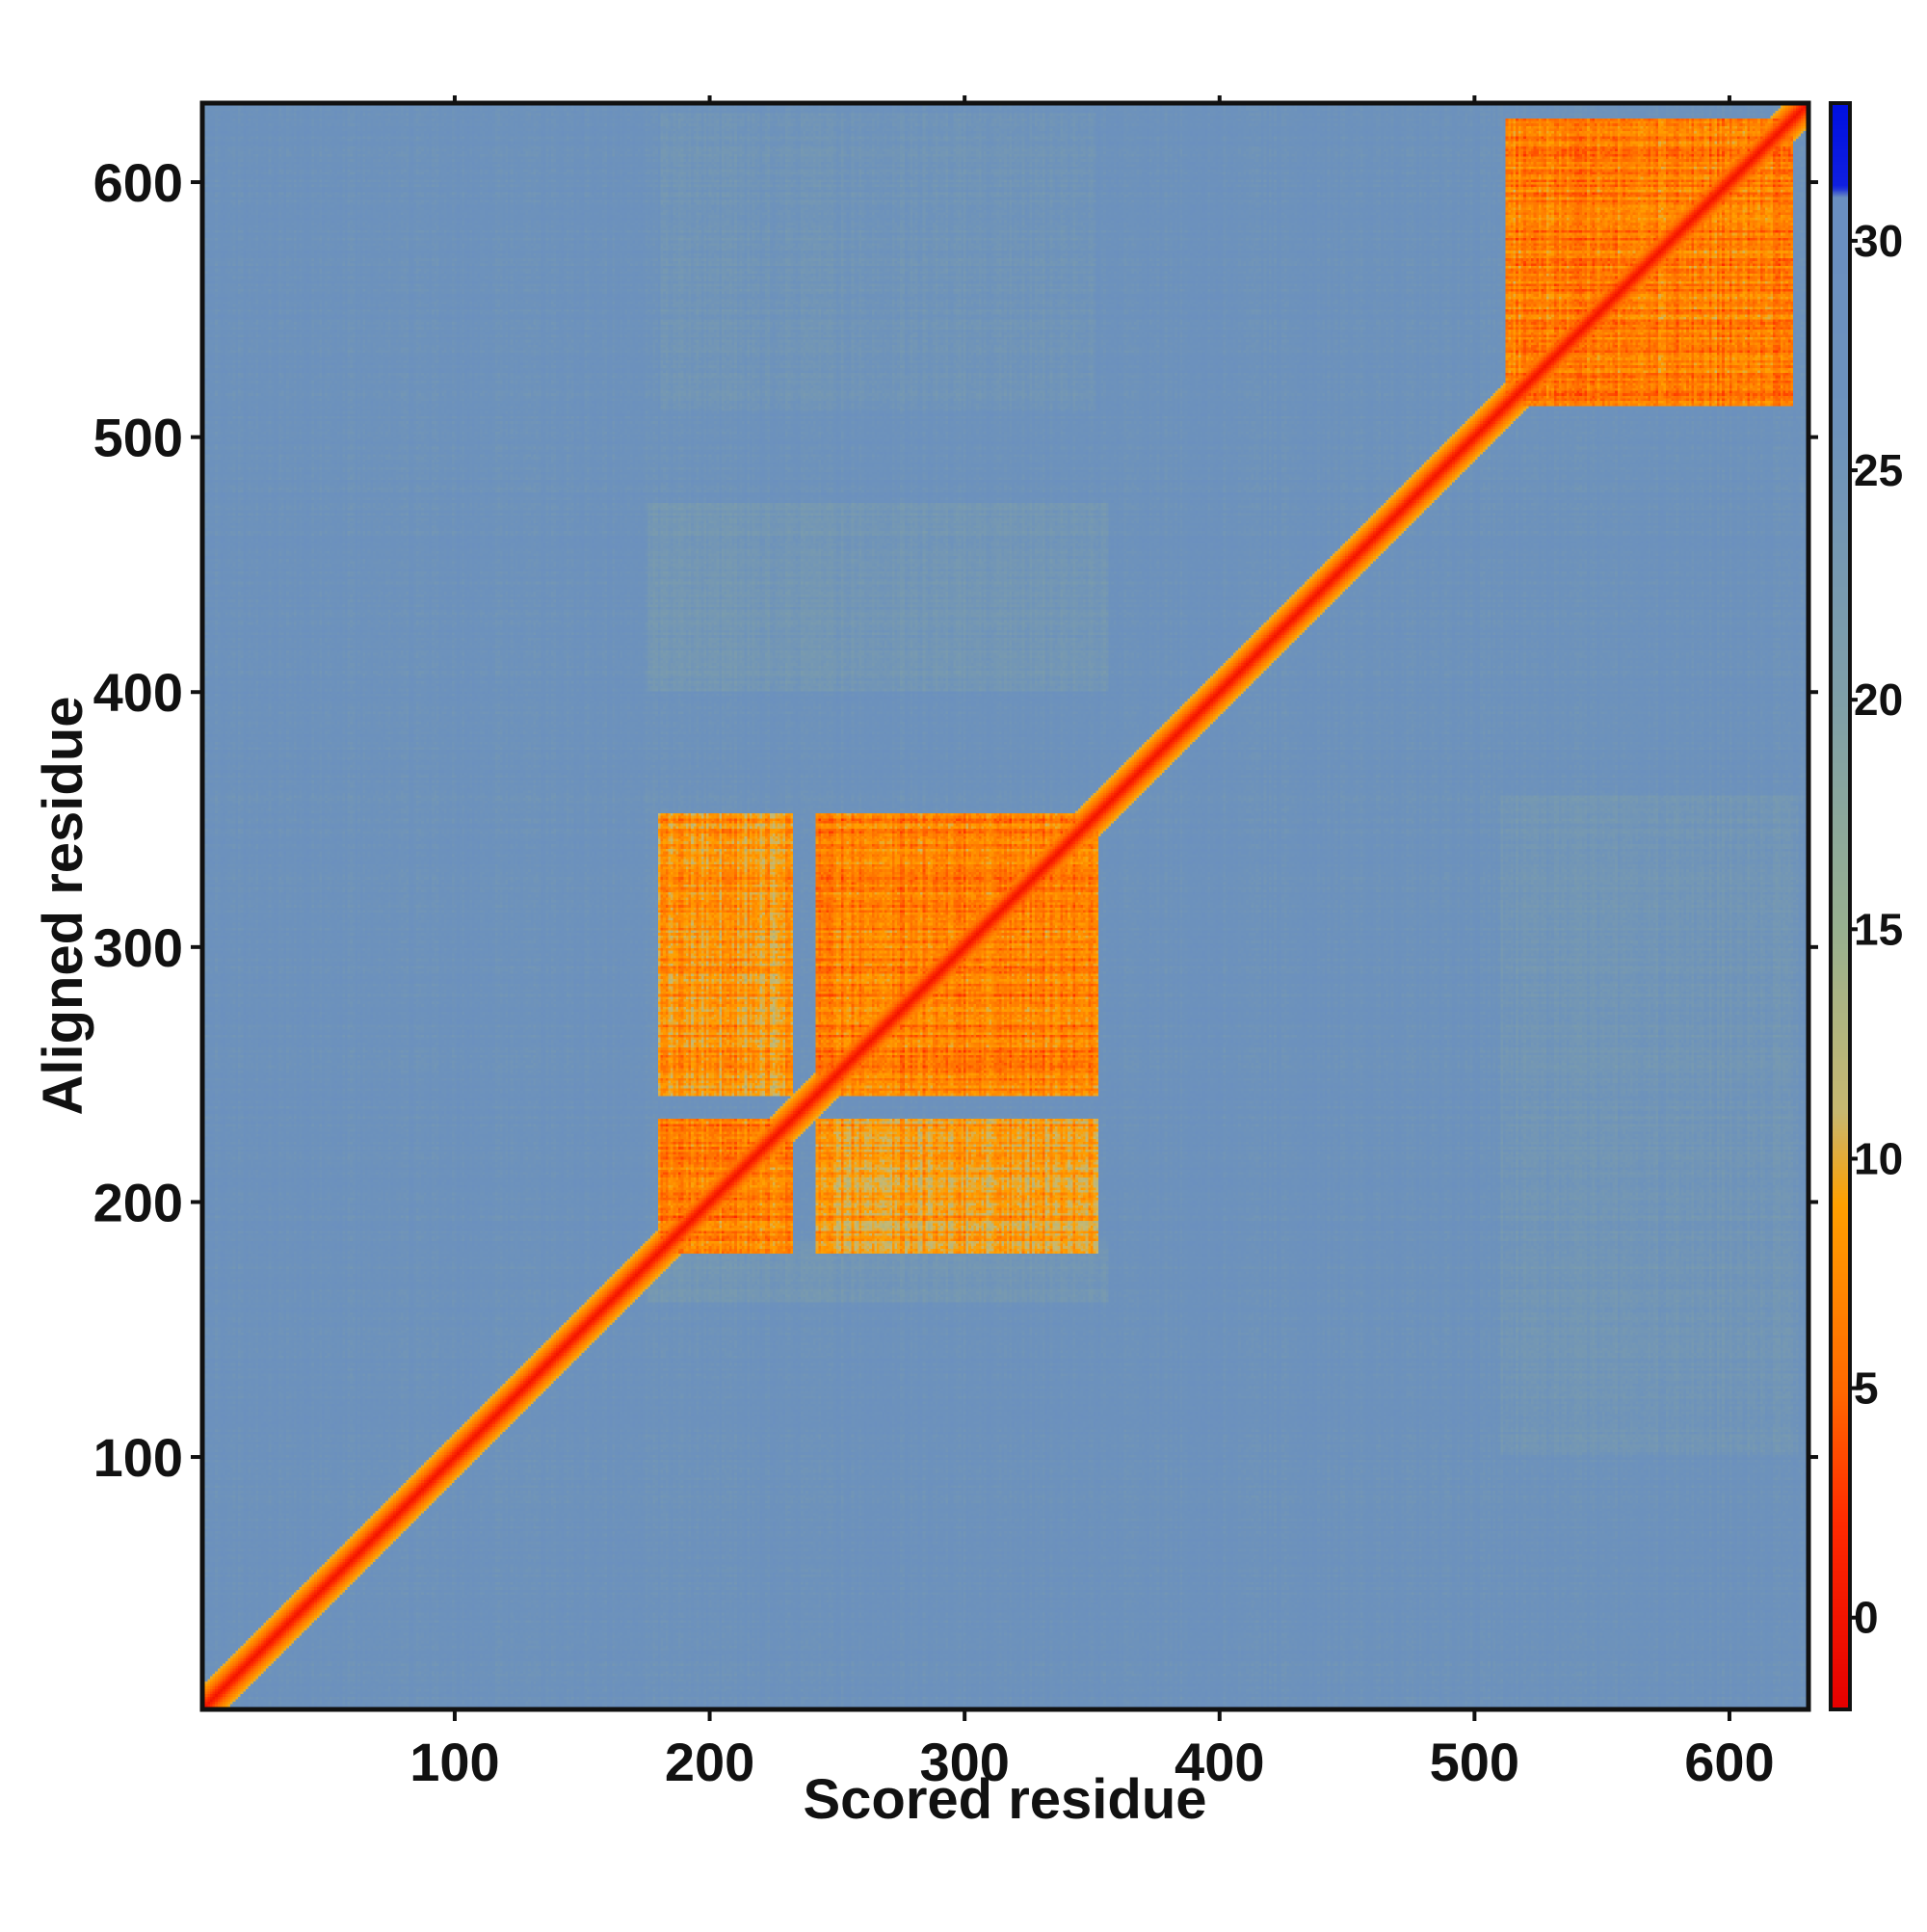  I want to click on x-tick-label-200: 200, so click(709, 1762).